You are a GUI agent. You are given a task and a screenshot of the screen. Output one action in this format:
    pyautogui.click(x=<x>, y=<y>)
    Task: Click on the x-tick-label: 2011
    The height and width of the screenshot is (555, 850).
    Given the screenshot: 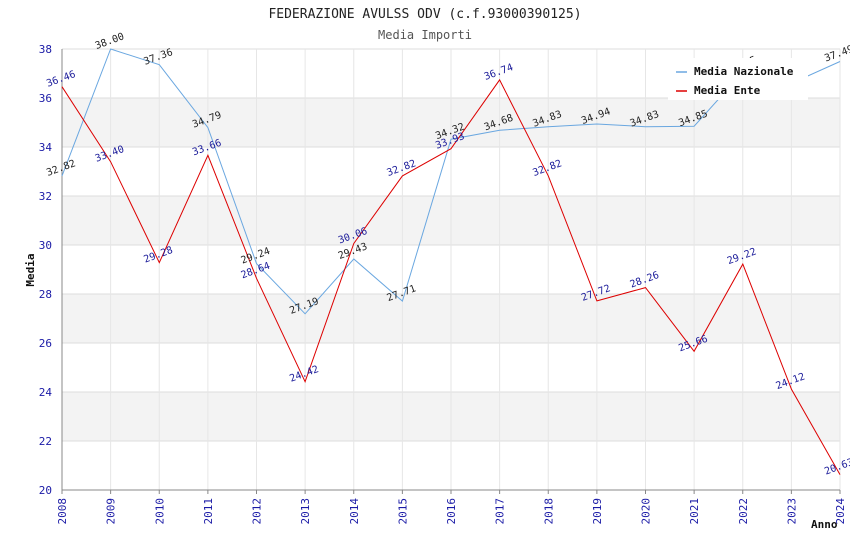 What is the action you would take?
    pyautogui.click(x=208, y=511)
    